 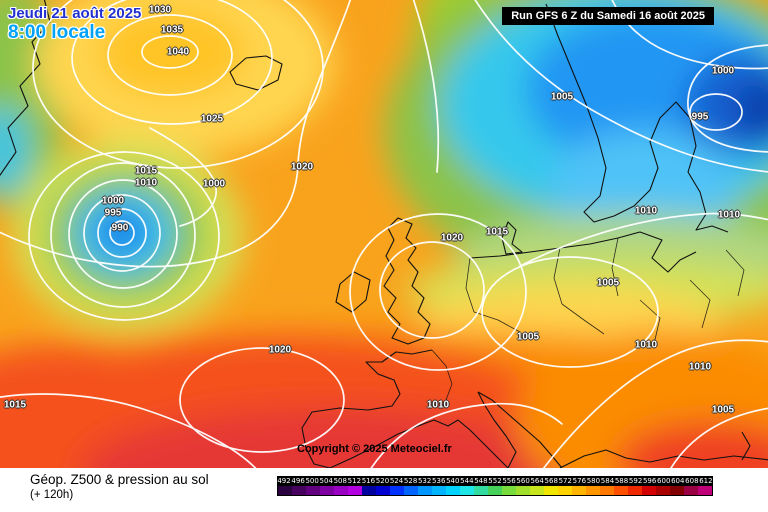 What do you see at coordinates (706, 481) in the screenshot?
I see `legend-value: 612` at bounding box center [706, 481].